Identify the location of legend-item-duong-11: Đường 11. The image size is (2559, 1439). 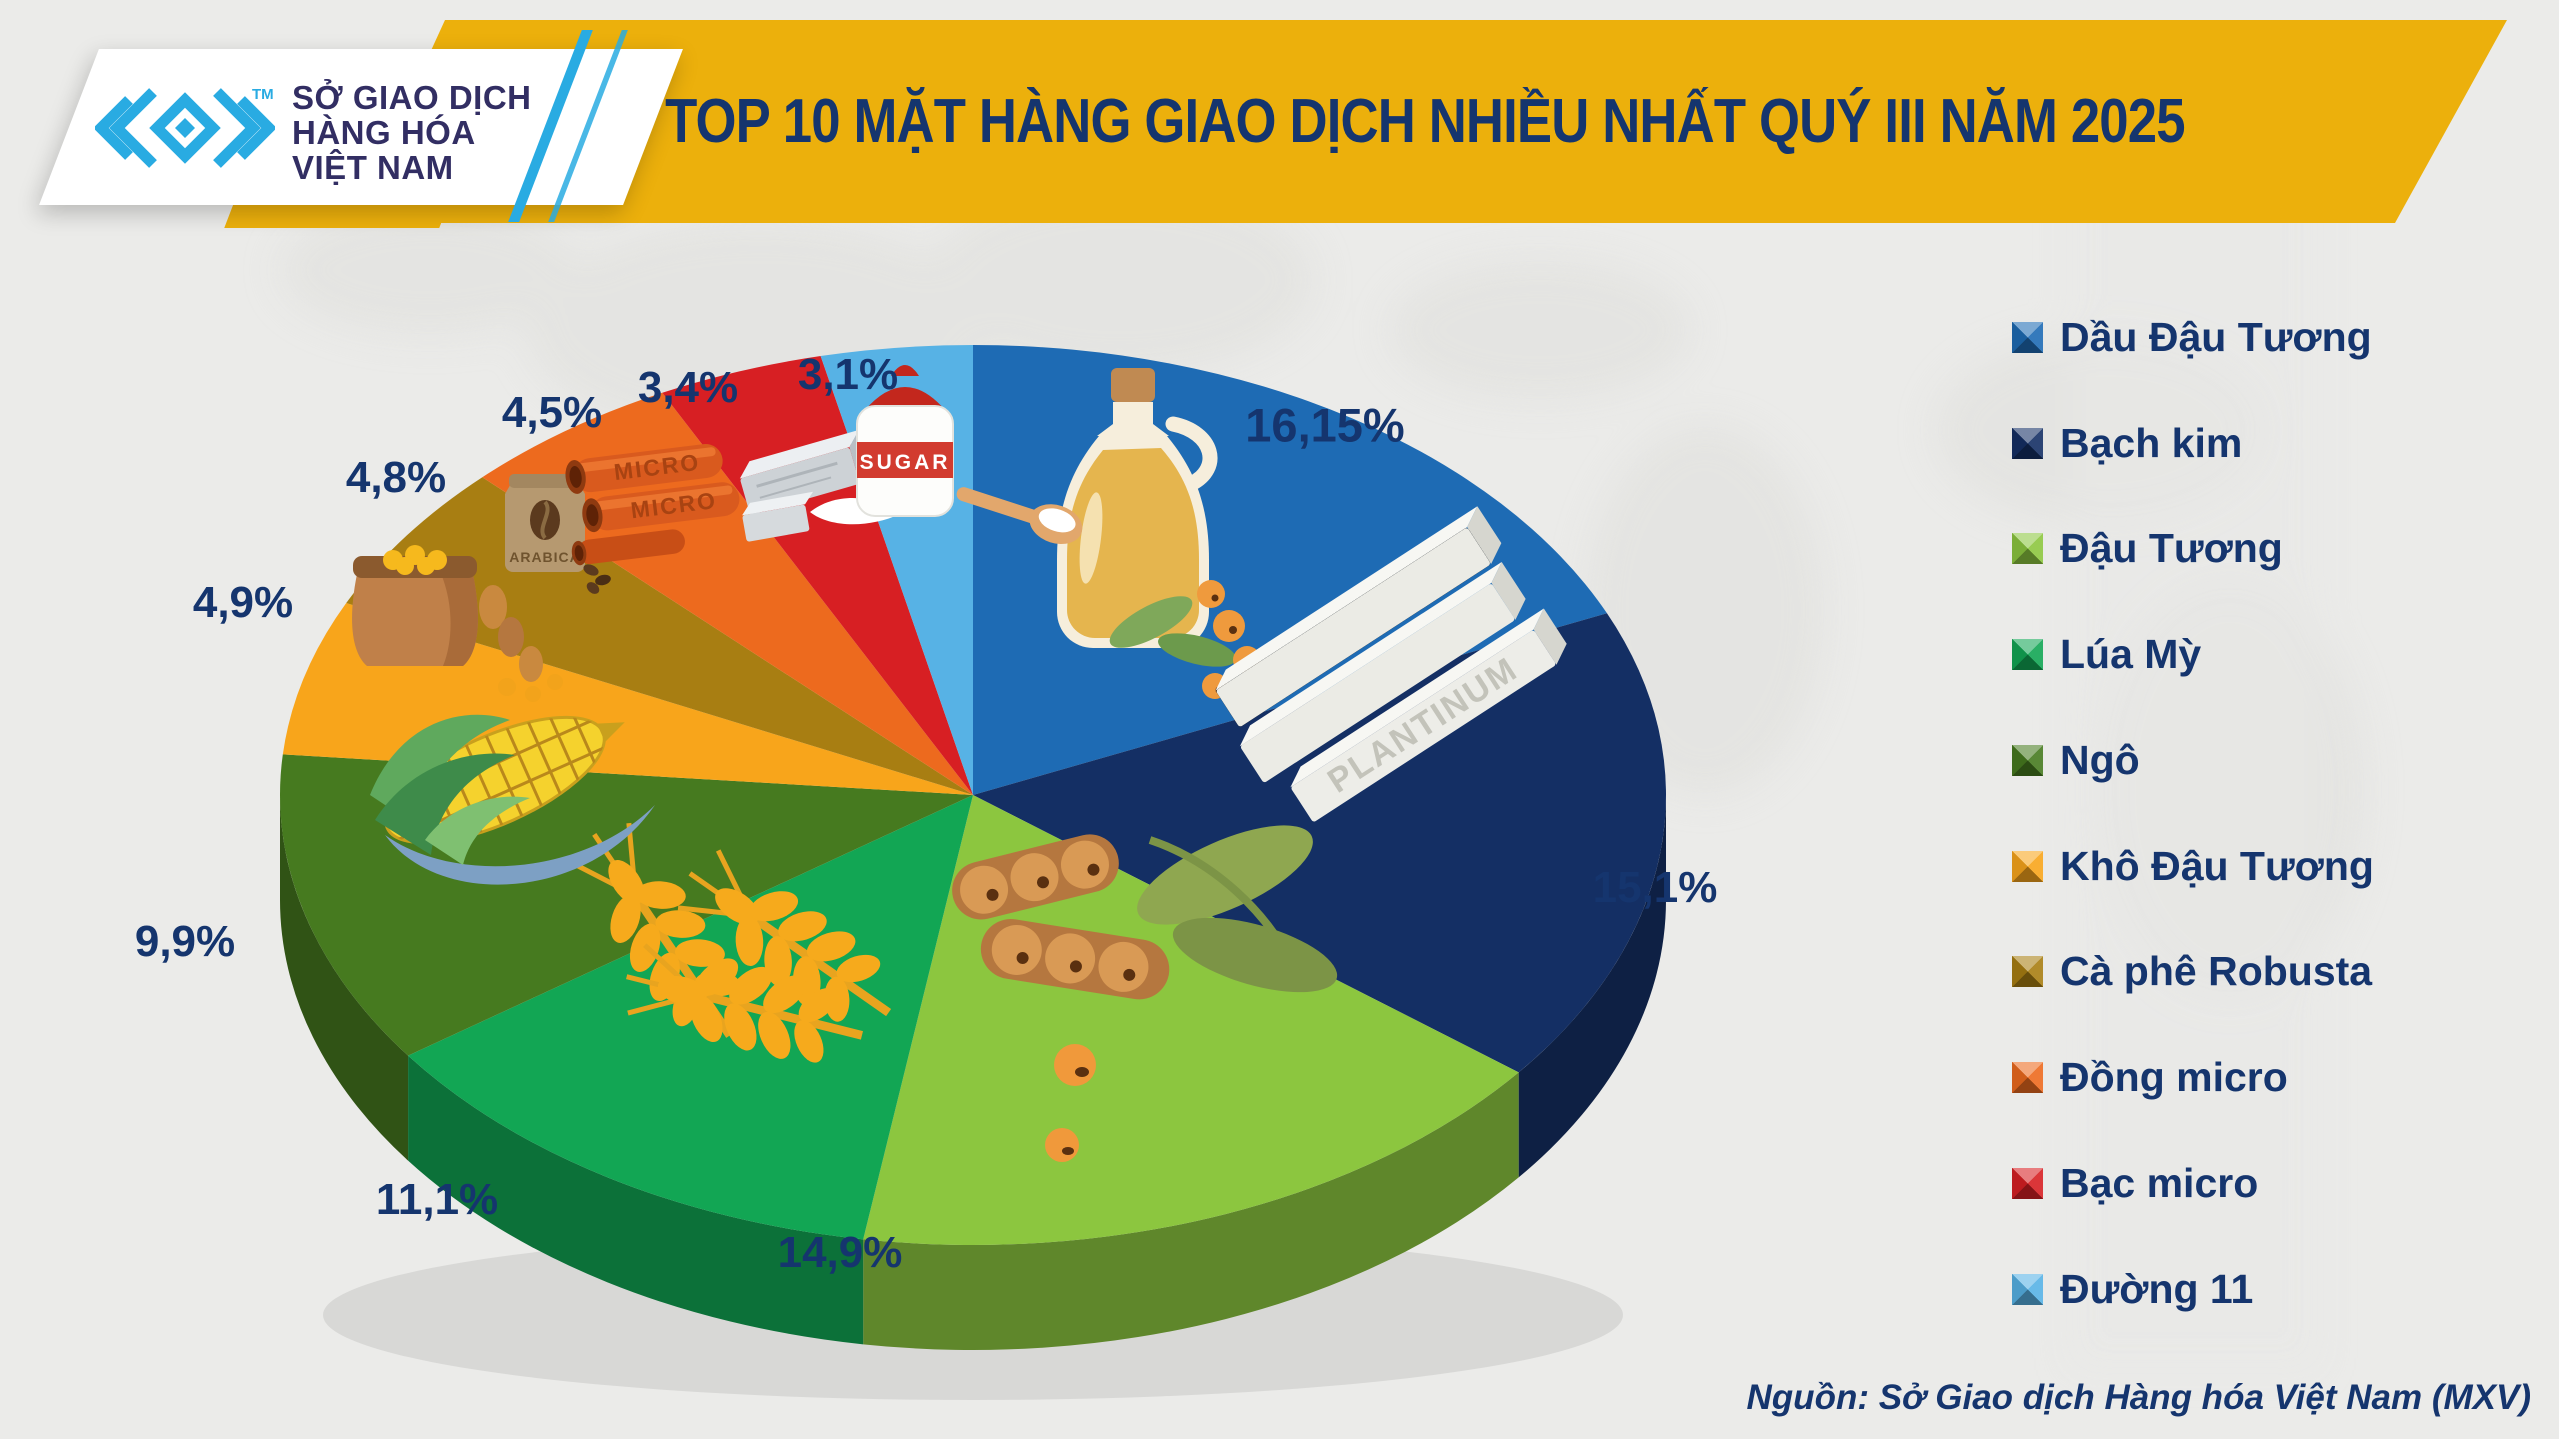
(2132, 1289).